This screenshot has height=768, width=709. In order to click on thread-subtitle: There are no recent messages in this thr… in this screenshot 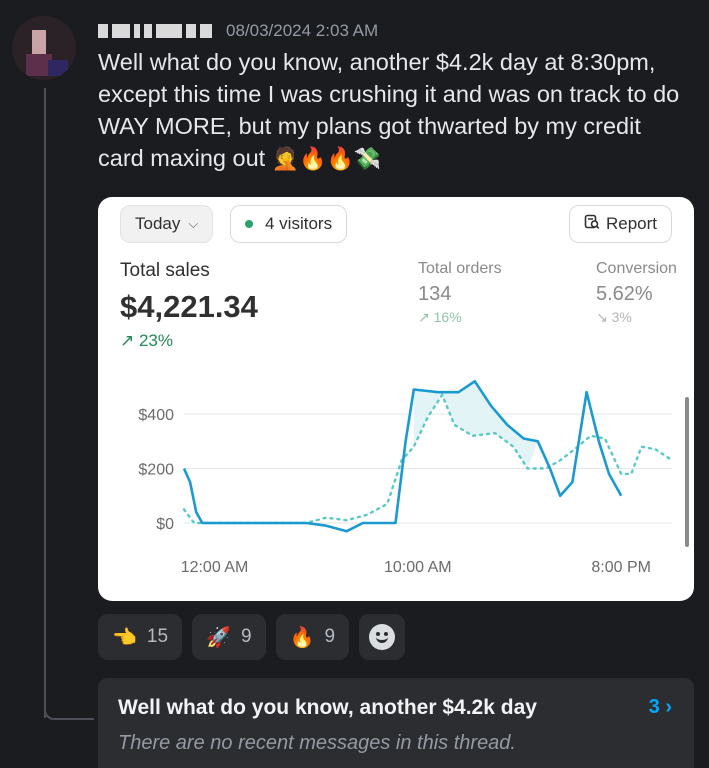, I will do `click(317, 743)`.